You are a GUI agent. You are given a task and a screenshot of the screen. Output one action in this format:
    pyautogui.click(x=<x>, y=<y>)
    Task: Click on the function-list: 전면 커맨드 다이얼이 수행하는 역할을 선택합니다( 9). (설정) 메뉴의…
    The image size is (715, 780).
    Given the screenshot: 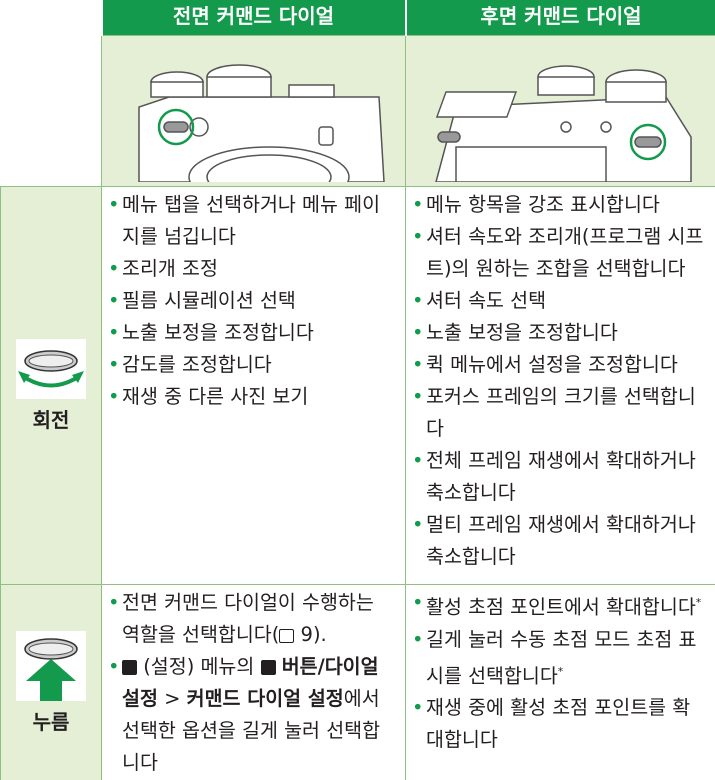 What is the action you would take?
    pyautogui.click(x=252, y=683)
    